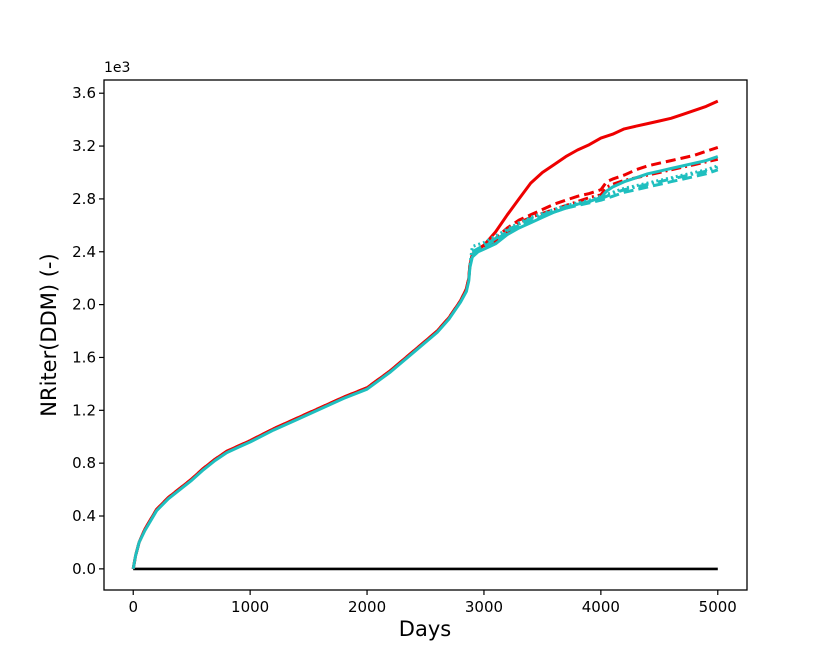 Image resolution: width=830 pixels, height=664 pixels. What do you see at coordinates (601, 607) in the screenshot?
I see `x-tick-label: 4000` at bounding box center [601, 607].